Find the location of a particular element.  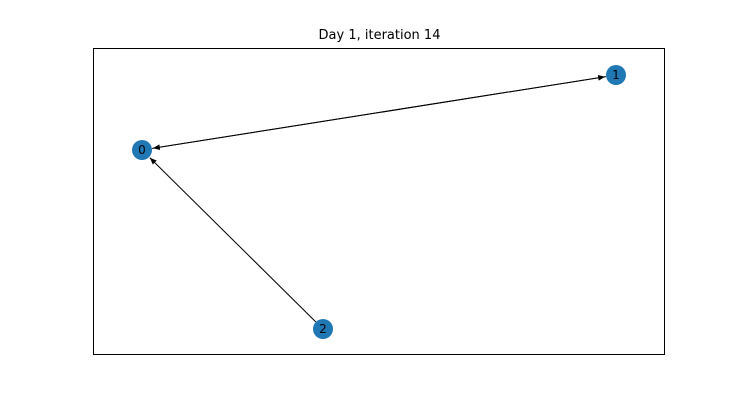

node-2: 2 is located at coordinates (323, 329).